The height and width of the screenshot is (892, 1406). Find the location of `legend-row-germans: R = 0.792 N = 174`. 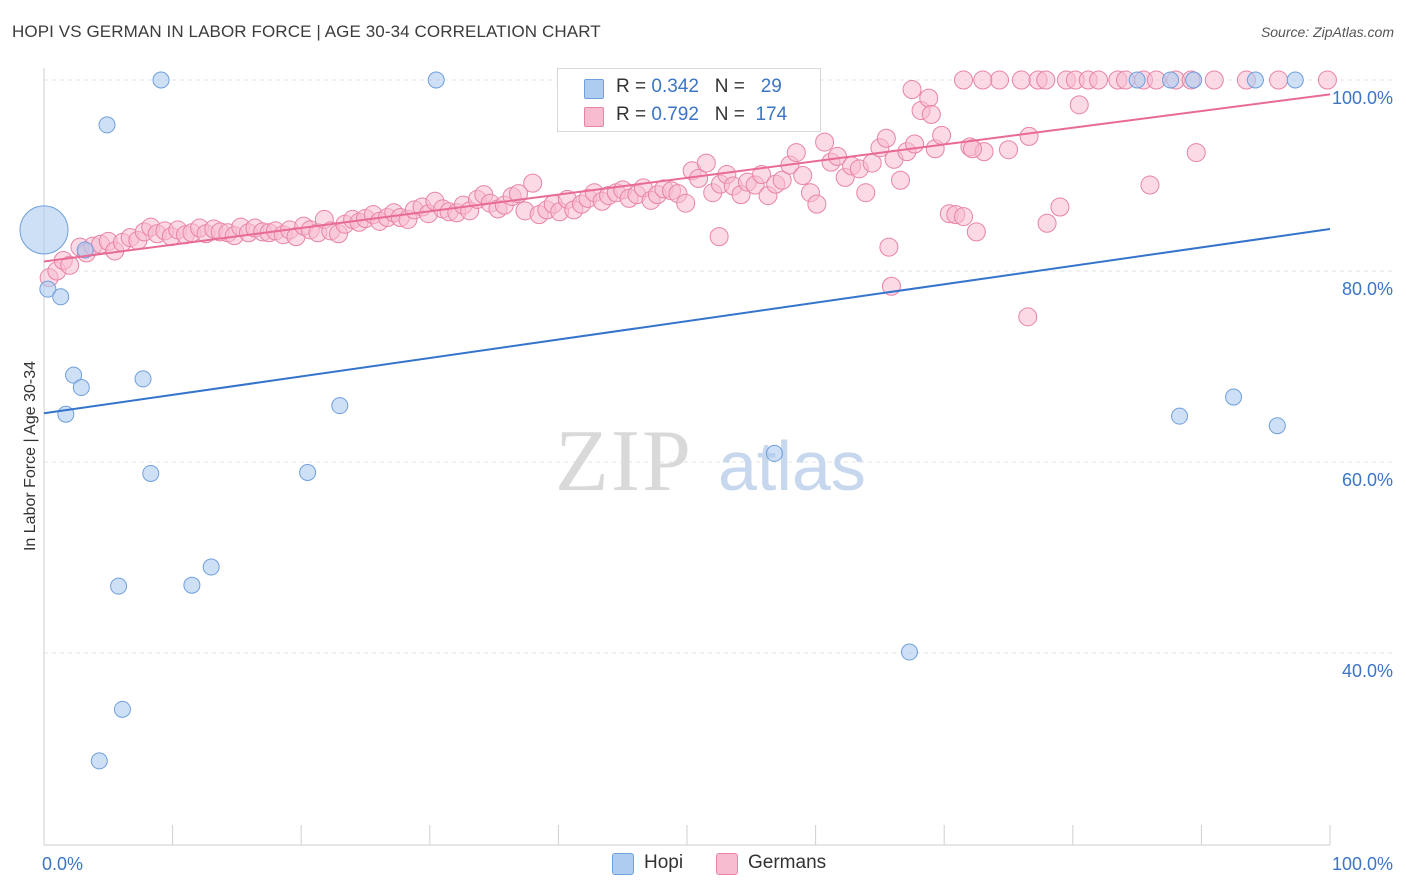

legend-row-germans: R = 0.792 N = 174 is located at coordinates (689, 115).